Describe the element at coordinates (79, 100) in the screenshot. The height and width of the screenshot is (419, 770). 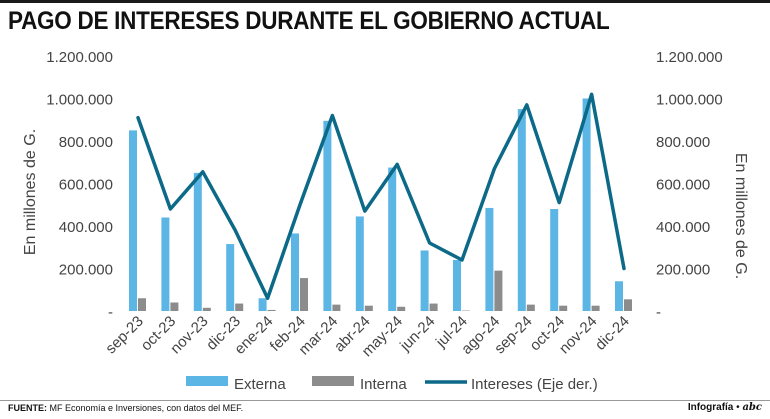
I see `left-tick-label: 1.000.000` at that location.